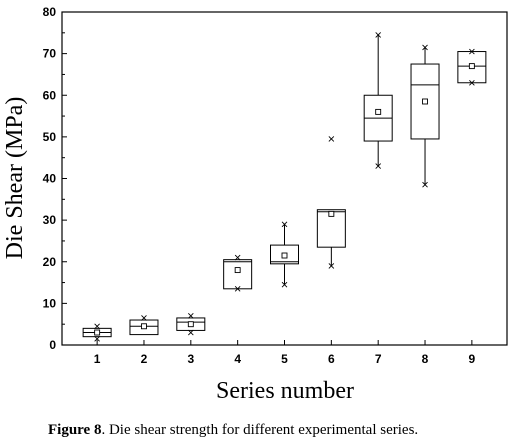  Describe the element at coordinates (50, 262) in the screenshot. I see `y-tick-label: 20` at that location.